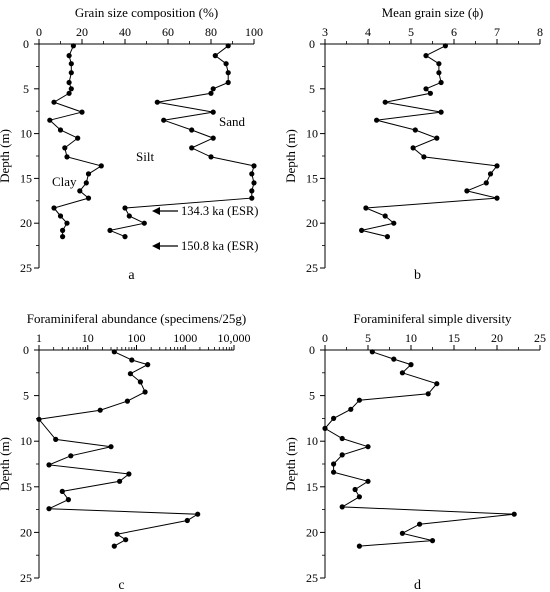  Describe the element at coordinates (185, 338) in the screenshot. I see `x-tick-label: 1000` at that location.